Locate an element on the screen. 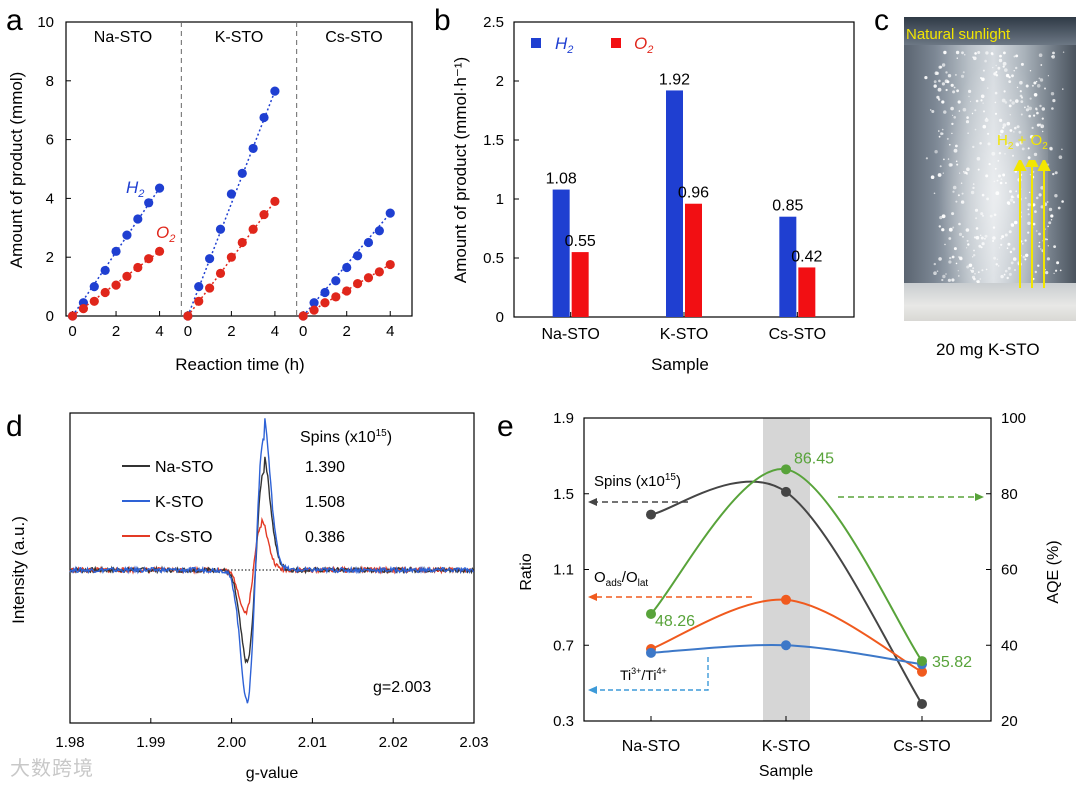 The width and height of the screenshot is (1080, 786). panel-e-point-AQE is located at coordinates (922, 661).